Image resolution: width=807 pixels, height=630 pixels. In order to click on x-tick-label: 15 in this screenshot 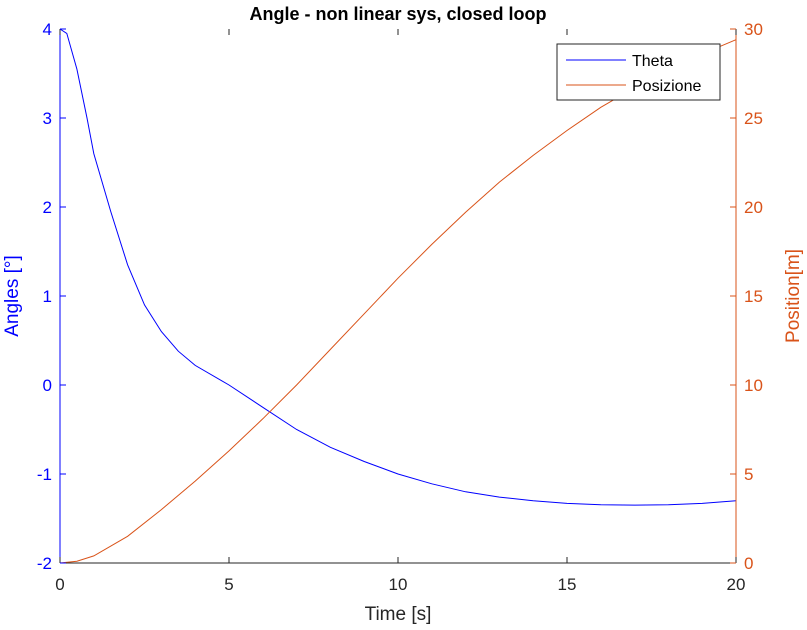, I will do `click(567, 584)`.